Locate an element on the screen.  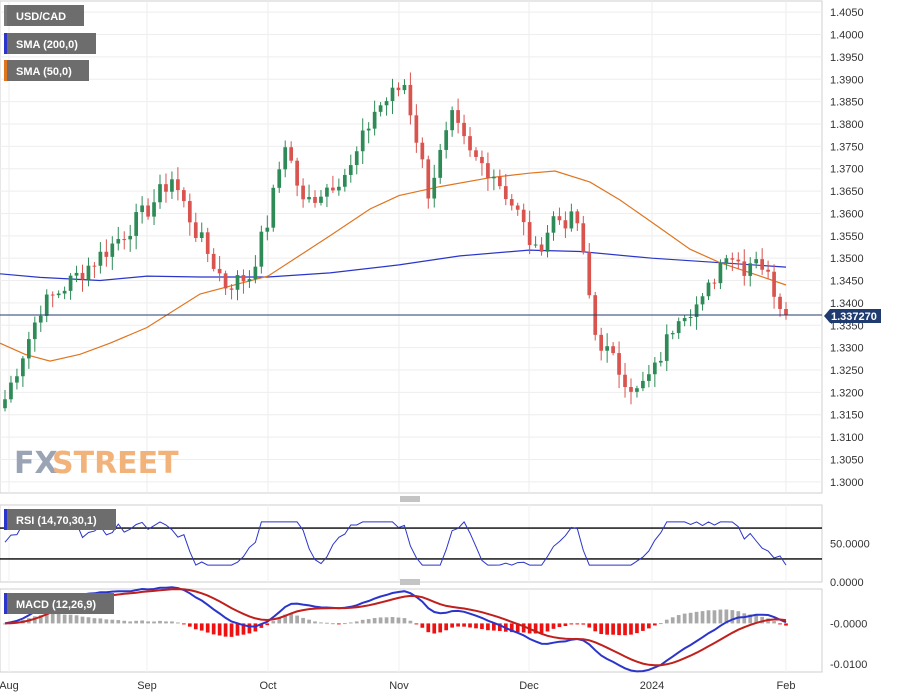
price-tick-label: 1.3450 is located at coordinates (847, 282).